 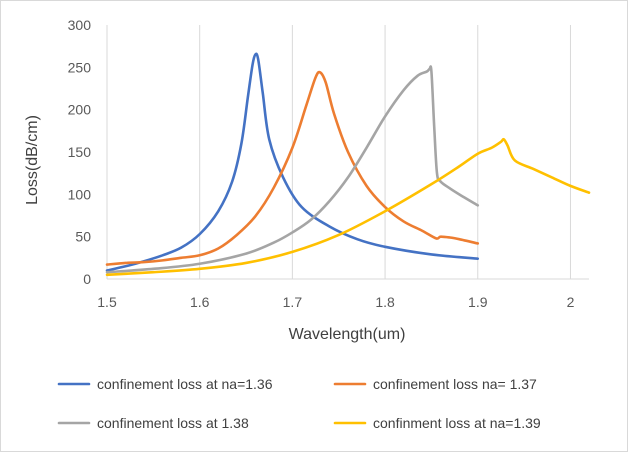 I want to click on x-axis-title: Wavelength(um), so click(x=347, y=334).